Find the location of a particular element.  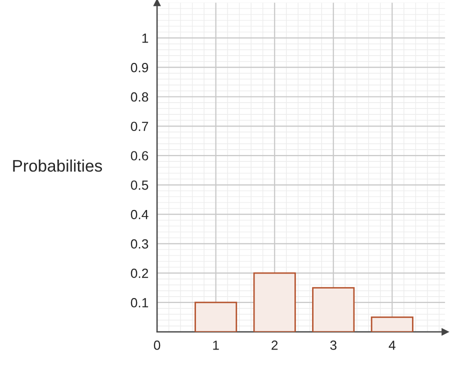

x-tick-label: 0 is located at coordinates (157, 345).